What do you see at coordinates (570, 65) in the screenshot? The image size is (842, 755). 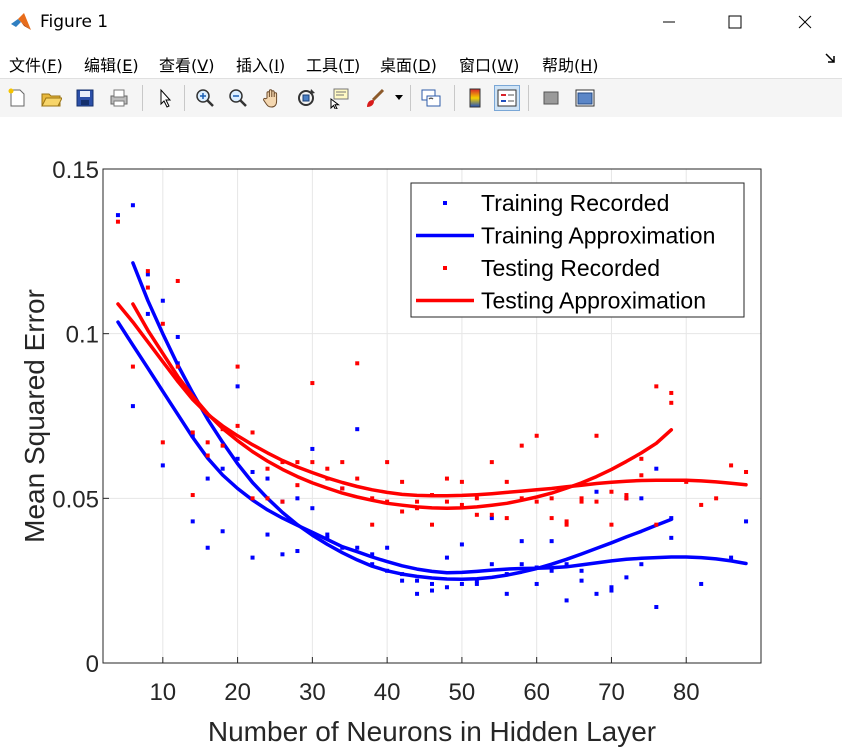 I see `menu-help: 帮助(H)` at bounding box center [570, 65].